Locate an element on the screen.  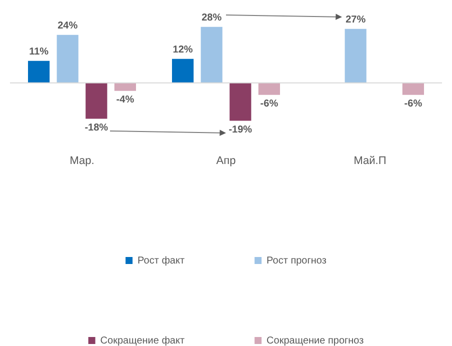
x-tick-label: Апр is located at coordinates (226, 160).